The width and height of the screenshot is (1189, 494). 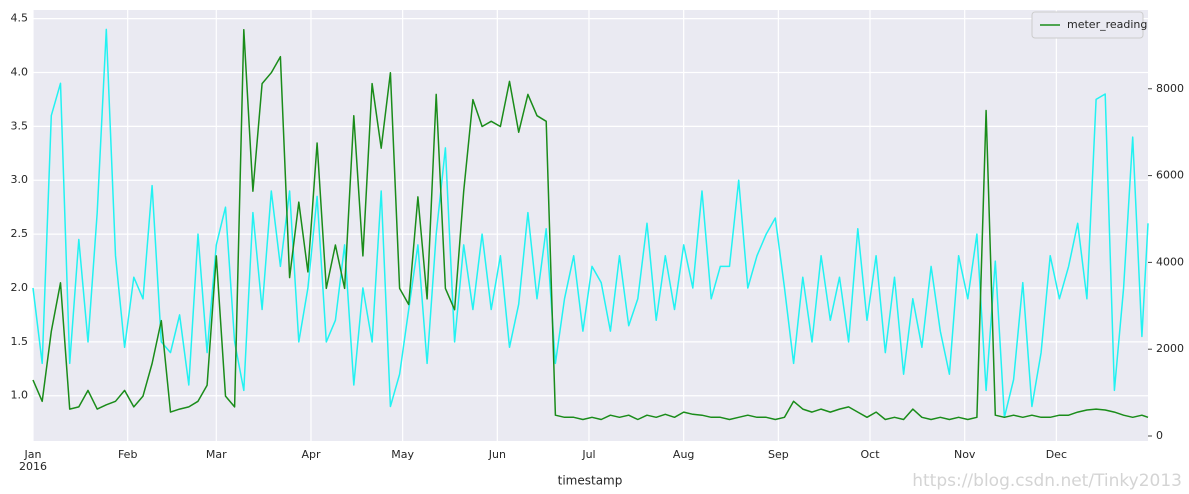 I want to click on y2-tick-label: 0, so click(x=1159, y=435).